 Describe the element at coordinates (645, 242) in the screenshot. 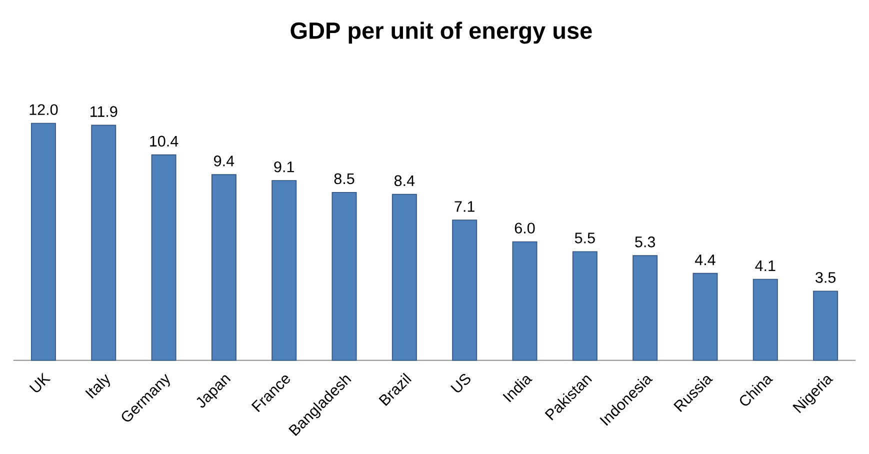

I see `data-label: 5.3` at that location.